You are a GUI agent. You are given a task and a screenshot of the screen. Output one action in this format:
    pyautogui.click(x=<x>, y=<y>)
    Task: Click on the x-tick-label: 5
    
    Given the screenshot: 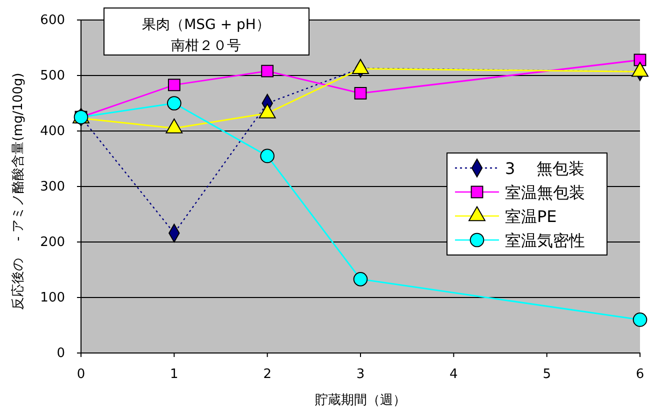 What is the action you would take?
    pyautogui.click(x=546, y=374)
    